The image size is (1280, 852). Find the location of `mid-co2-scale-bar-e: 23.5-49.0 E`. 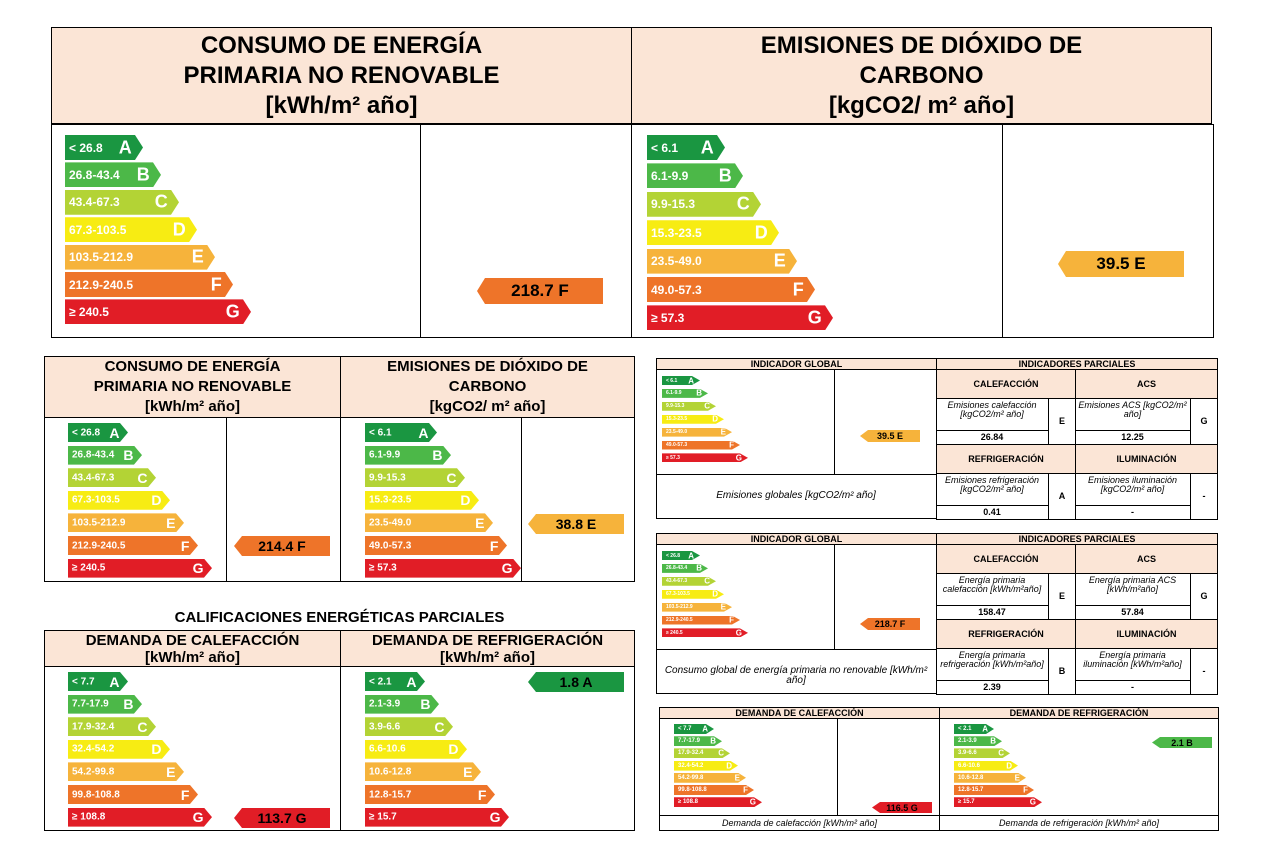

mid-co2-scale-bar-e: 23.5-49.0 E is located at coordinates (429, 522).